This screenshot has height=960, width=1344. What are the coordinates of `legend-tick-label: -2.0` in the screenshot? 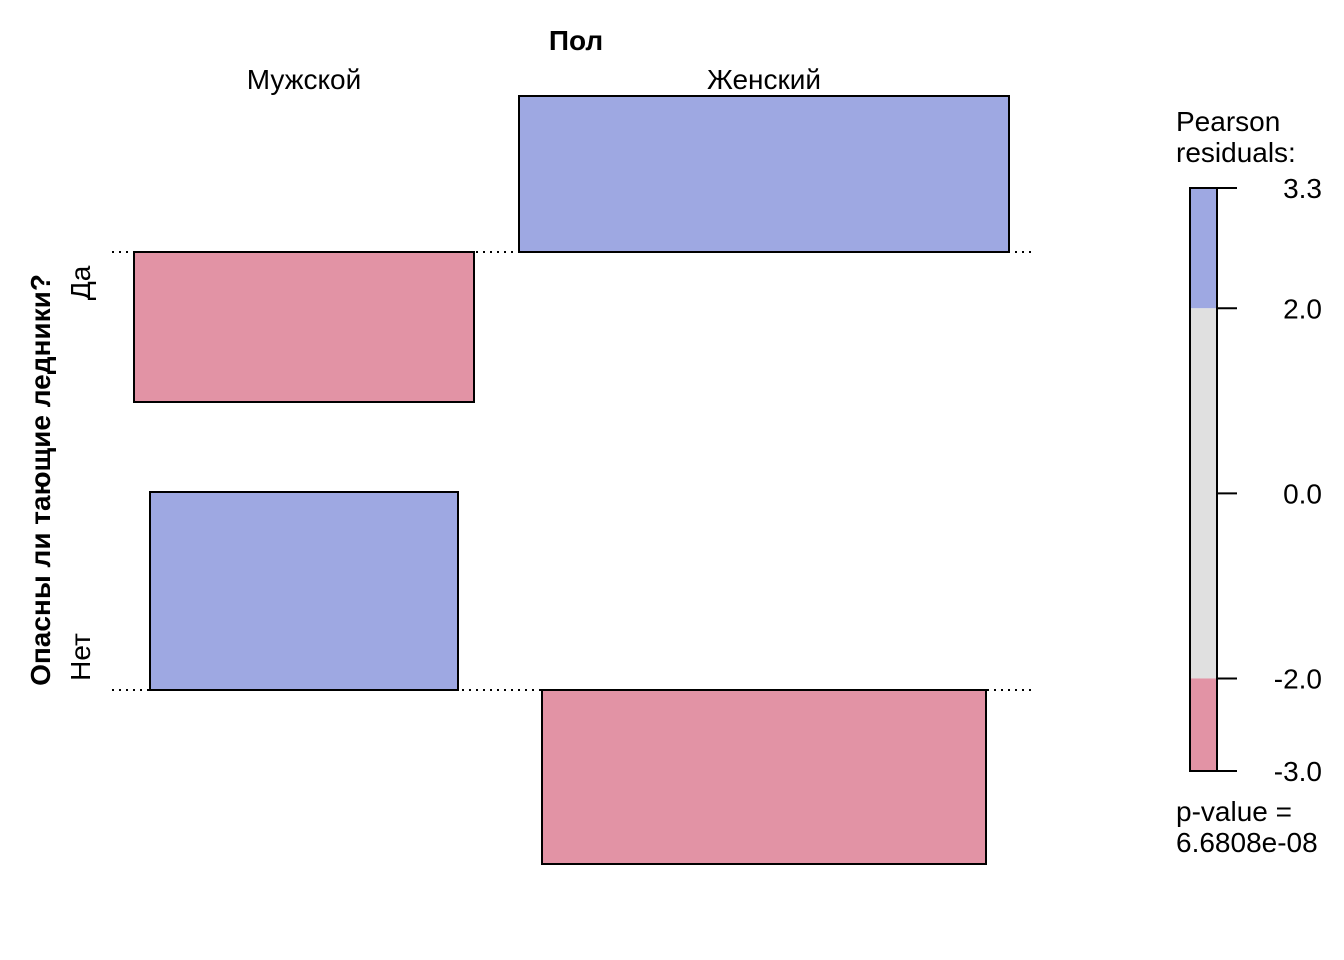 It's located at (1298, 678).